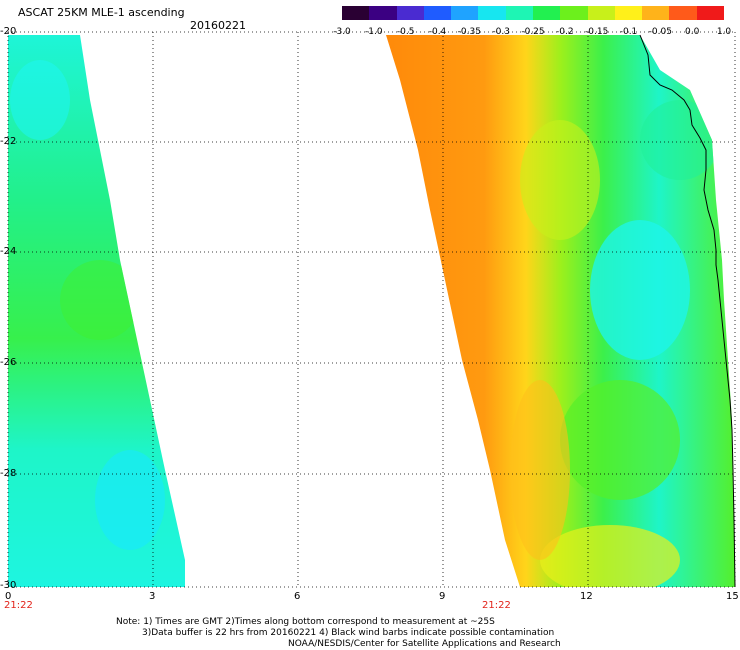 This screenshot has width=740, height=650. I want to click on x-tick-label: 12, so click(586, 596).